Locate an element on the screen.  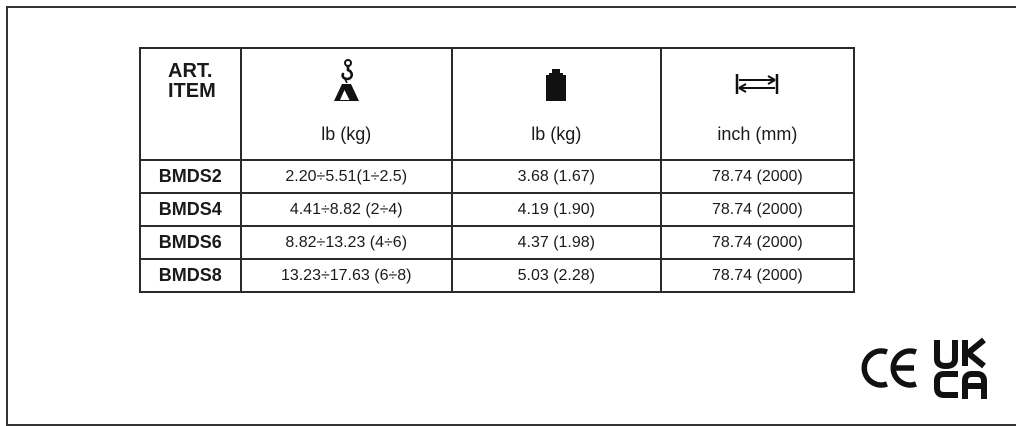
art-item-header: ART. ITEM is located at coordinates (190, 104).